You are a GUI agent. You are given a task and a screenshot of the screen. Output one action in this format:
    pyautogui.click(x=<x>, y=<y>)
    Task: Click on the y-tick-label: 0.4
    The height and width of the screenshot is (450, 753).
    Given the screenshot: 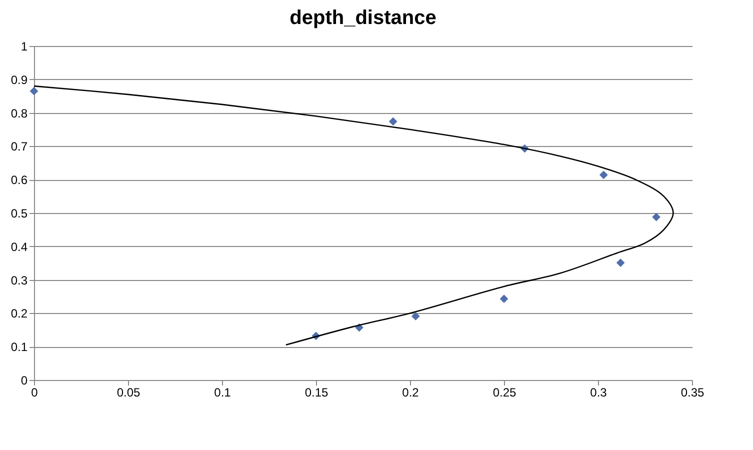 What is the action you would take?
    pyautogui.click(x=19, y=247)
    